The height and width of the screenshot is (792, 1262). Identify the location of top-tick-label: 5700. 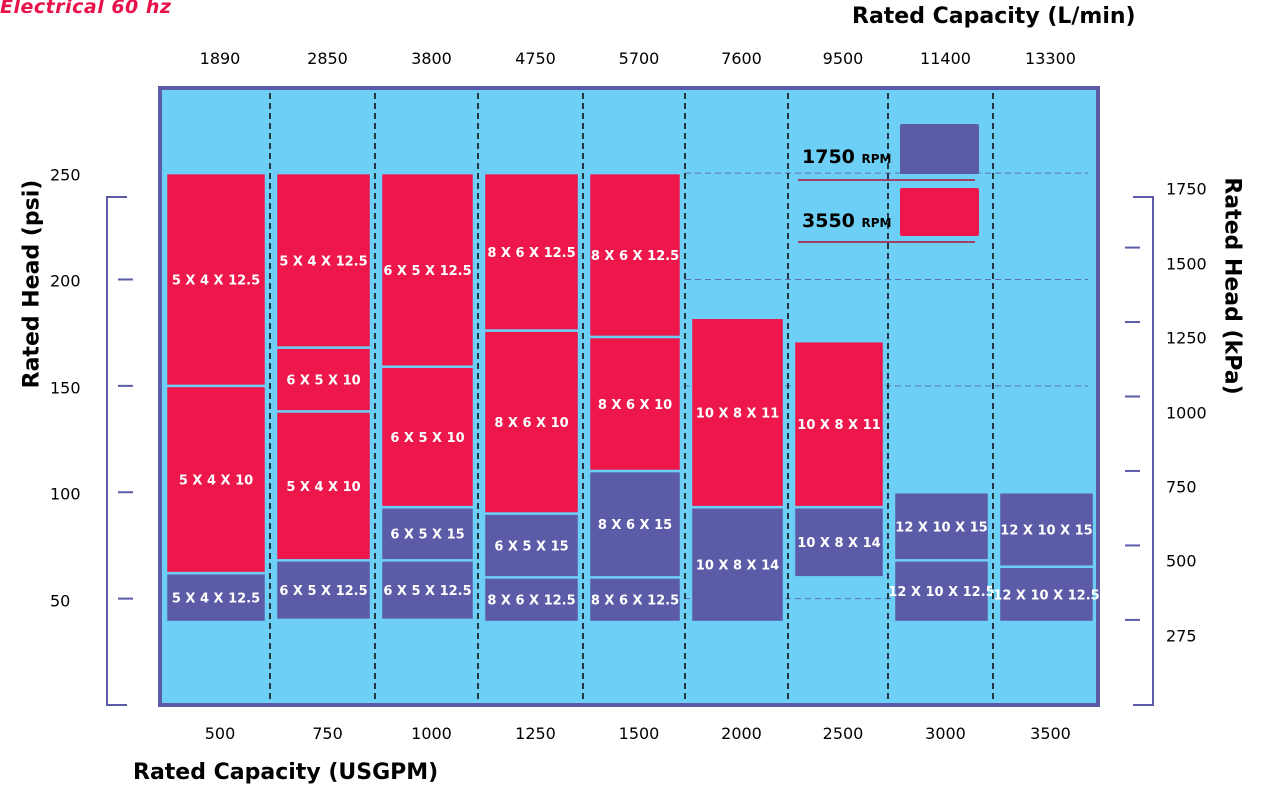
(639, 58).